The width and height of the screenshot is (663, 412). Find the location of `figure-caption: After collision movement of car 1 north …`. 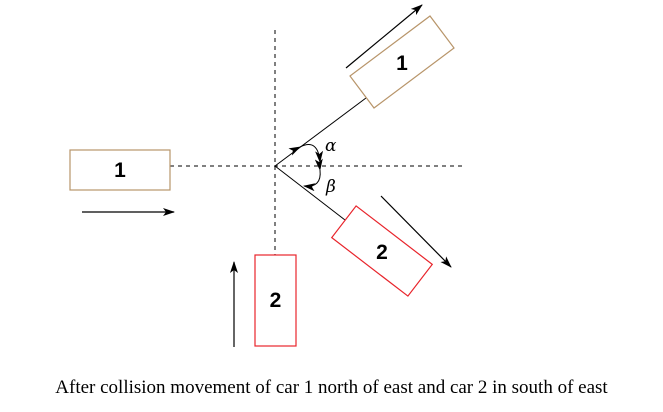

figure-caption: After collision movement of car 1 north … is located at coordinates (331, 387).